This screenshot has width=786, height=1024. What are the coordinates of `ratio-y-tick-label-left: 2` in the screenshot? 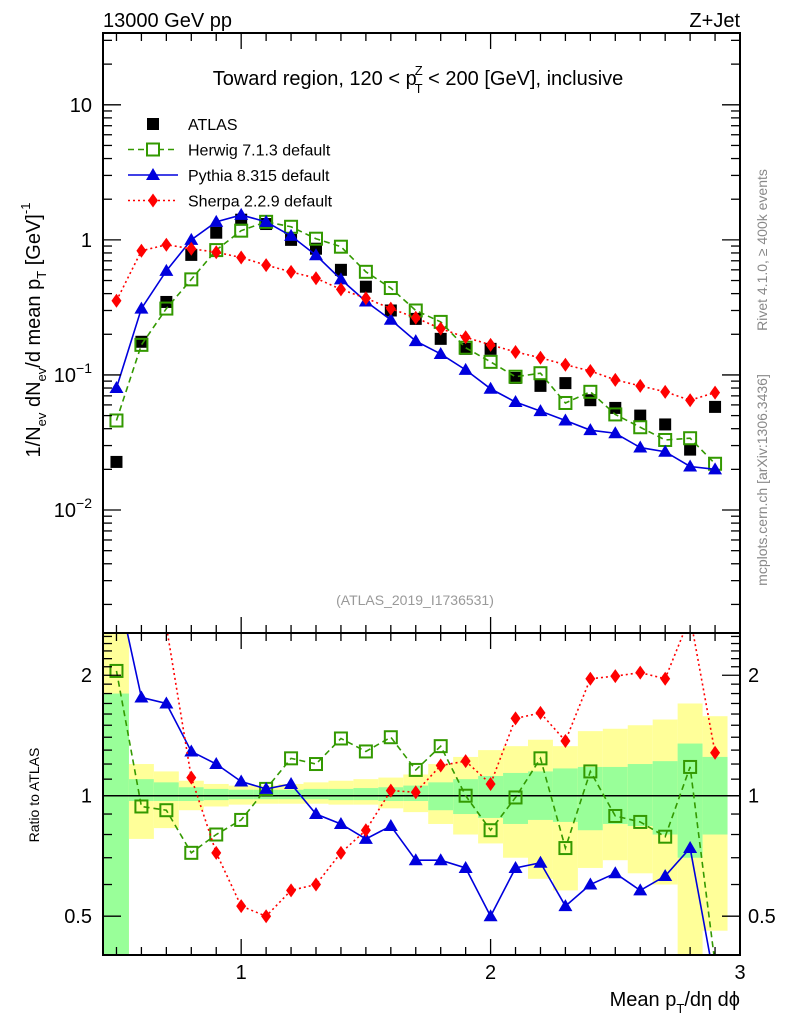 It's located at (86, 676).